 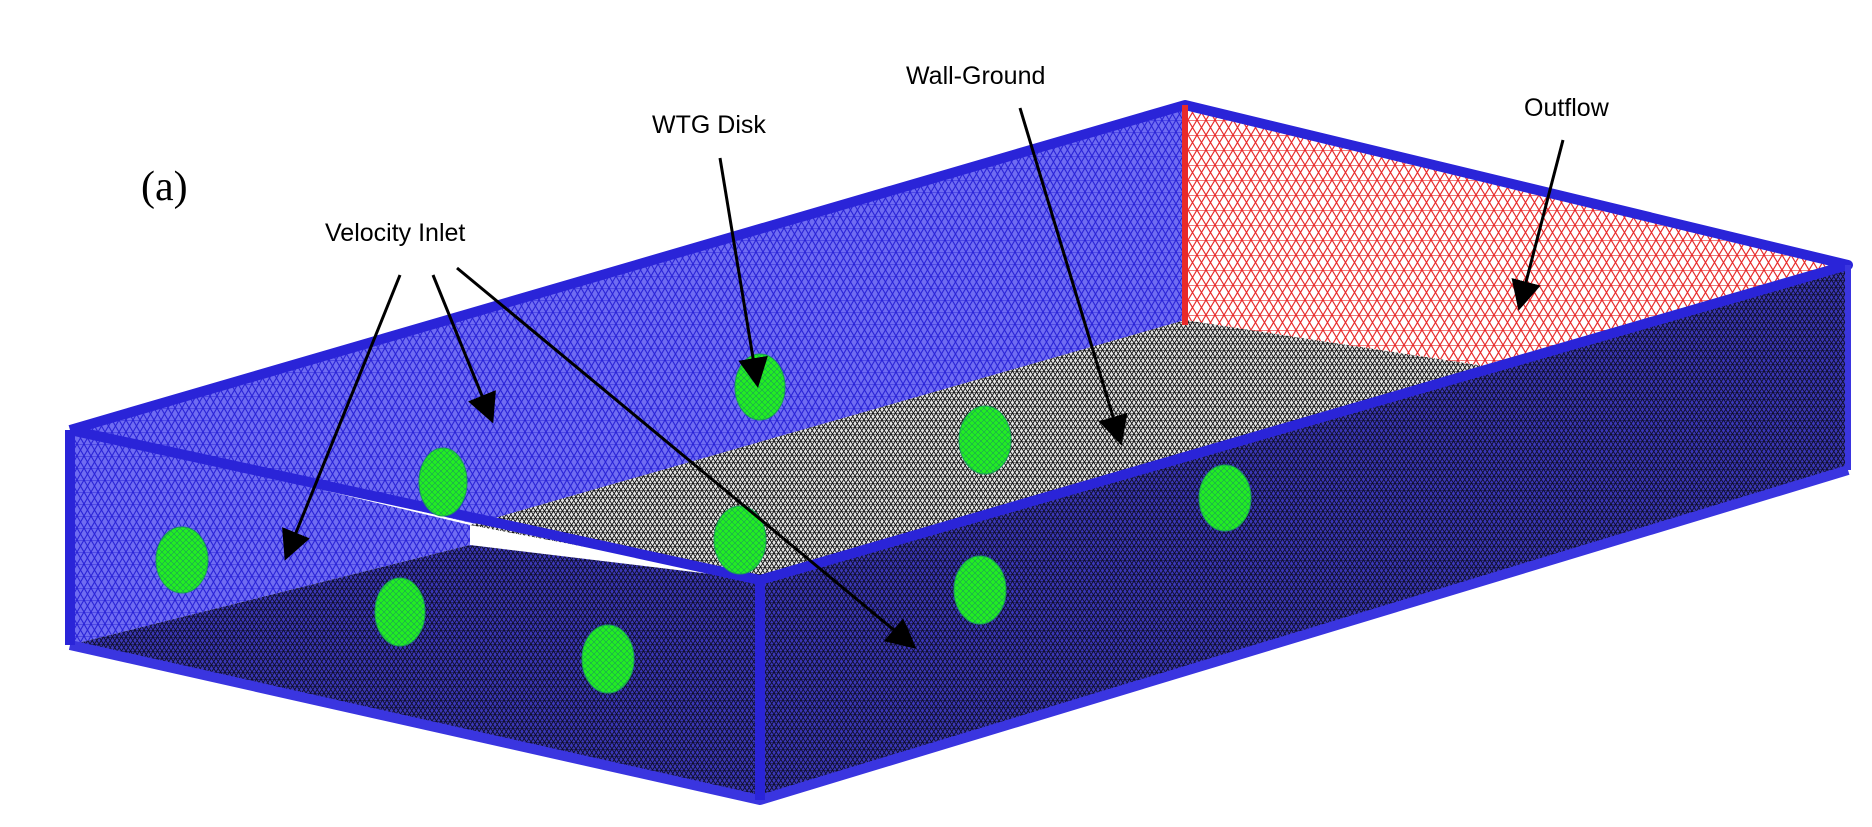 What do you see at coordinates (415, 672) in the screenshot?
I see `front-left-face-mesh` at bounding box center [415, 672].